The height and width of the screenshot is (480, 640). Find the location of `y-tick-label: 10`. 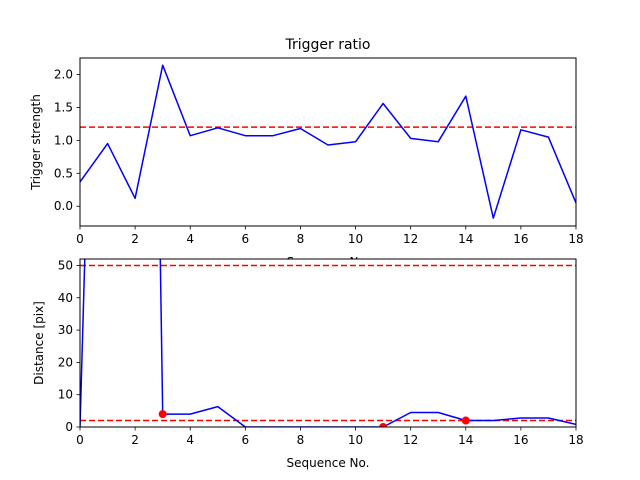

y-tick-label: 10 is located at coordinates (65, 395).